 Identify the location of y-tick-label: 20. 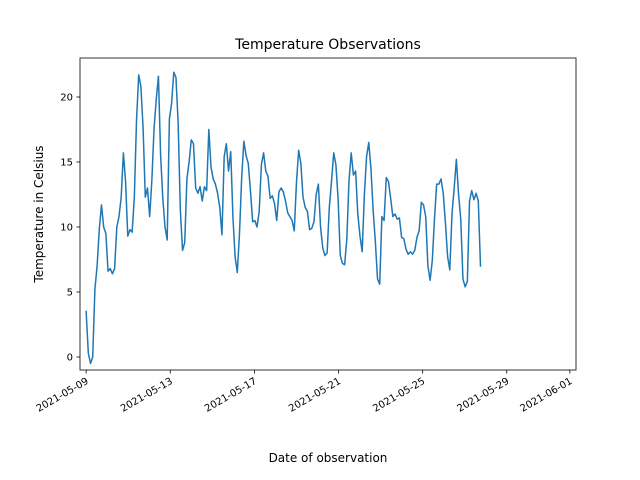
(66, 98).